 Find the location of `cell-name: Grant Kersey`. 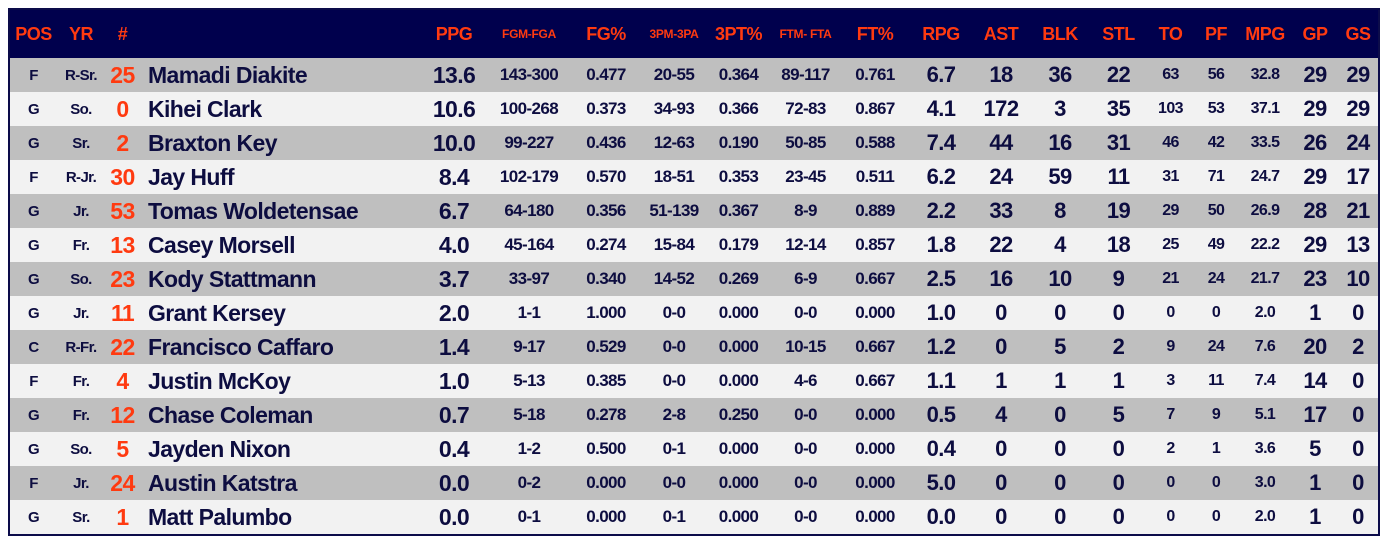

cell-name: Grant Kersey is located at coordinates (280, 313).